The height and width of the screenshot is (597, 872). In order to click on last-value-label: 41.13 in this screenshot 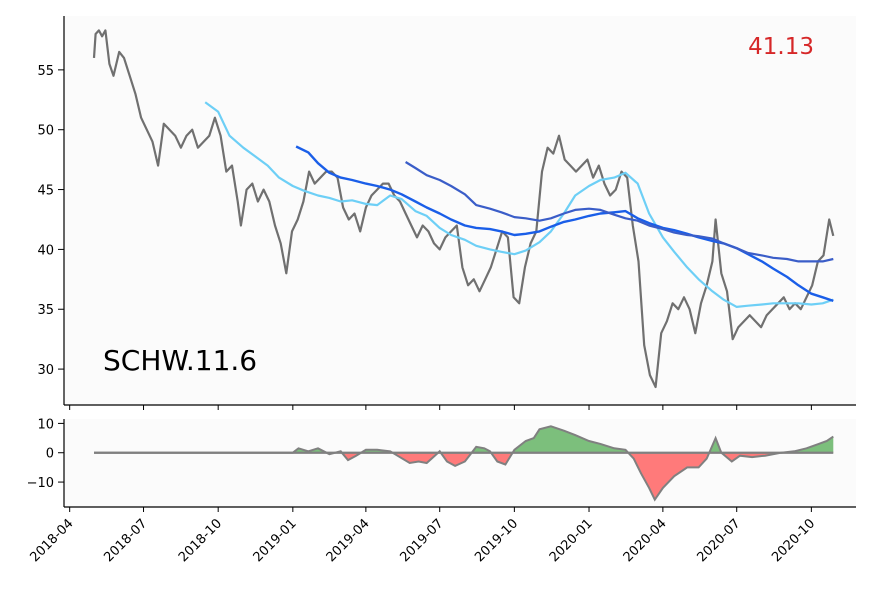, I will do `click(781, 47)`.